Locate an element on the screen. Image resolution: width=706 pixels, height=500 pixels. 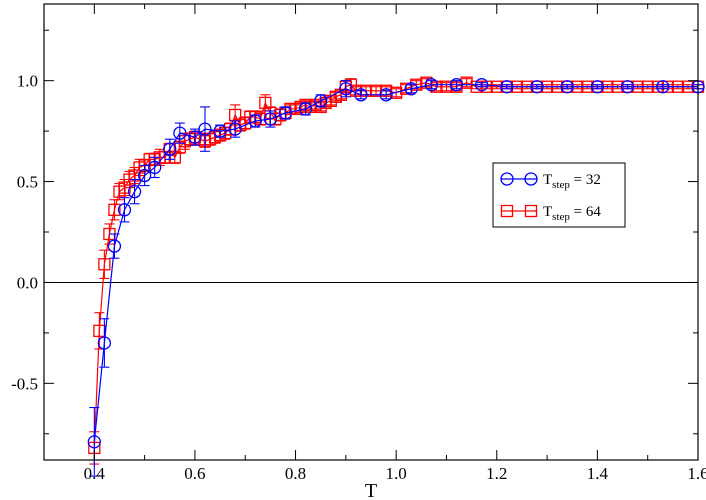
x-tick-label: 1.2 is located at coordinates (496, 473).